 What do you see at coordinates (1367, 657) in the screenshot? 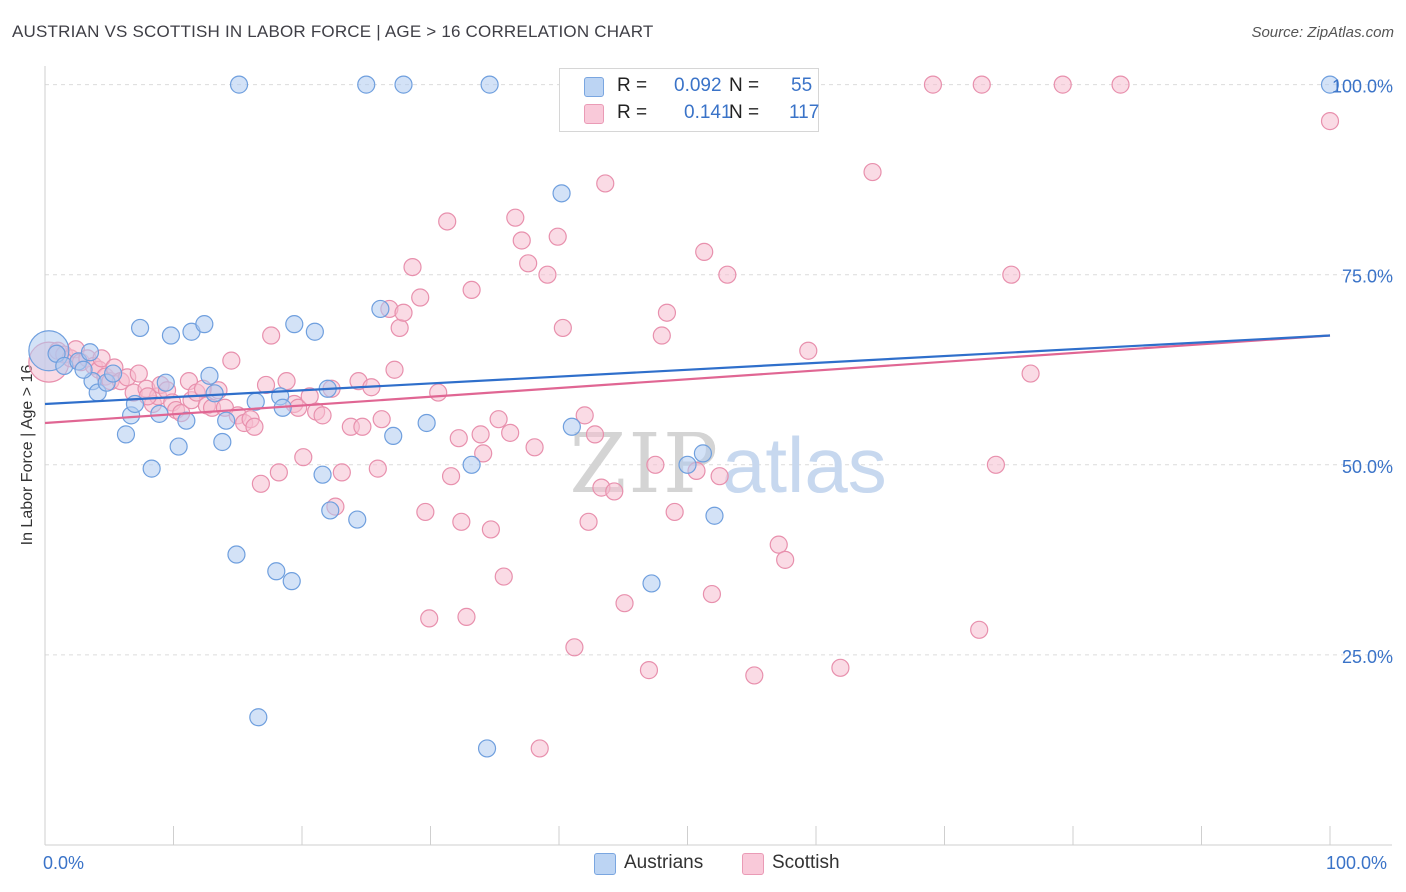
I see `y-tick-label: 25.0%` at bounding box center [1367, 657].